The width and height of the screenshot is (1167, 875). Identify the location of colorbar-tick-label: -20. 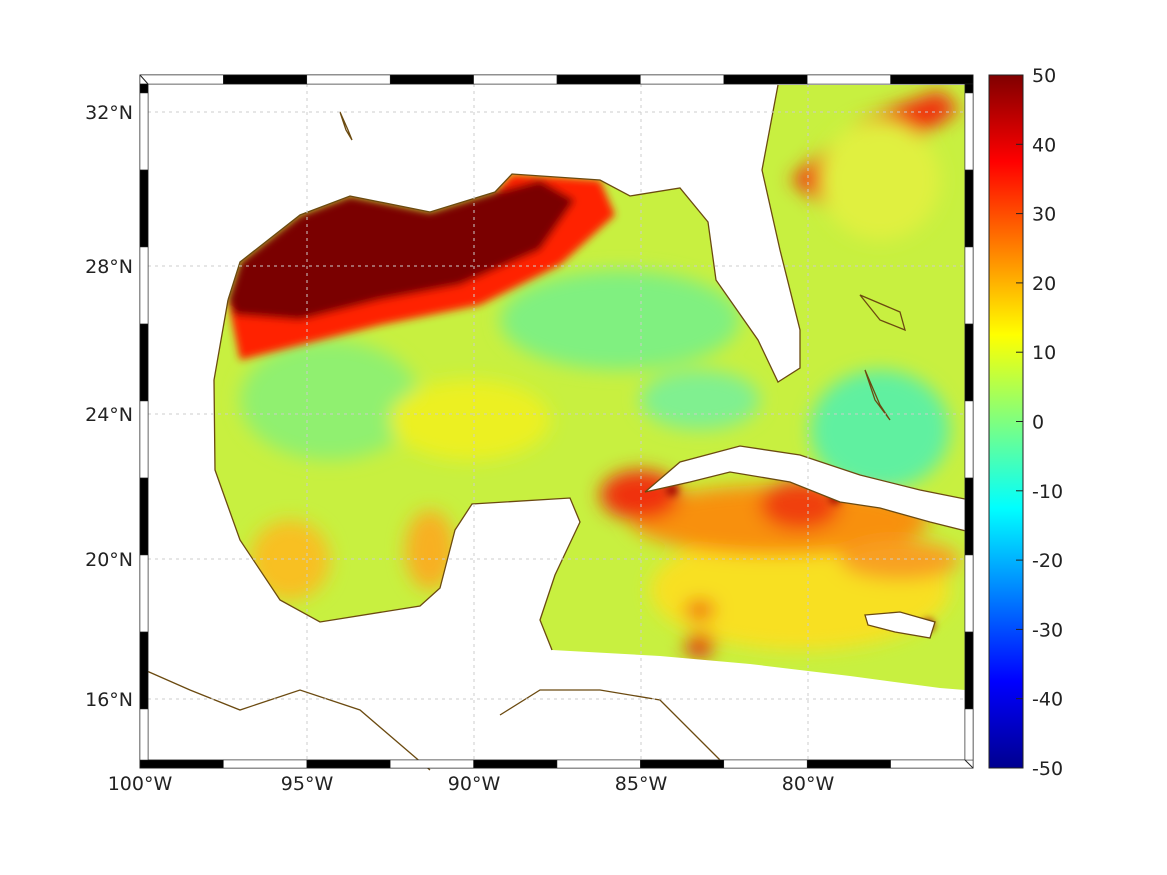
(1047, 561).